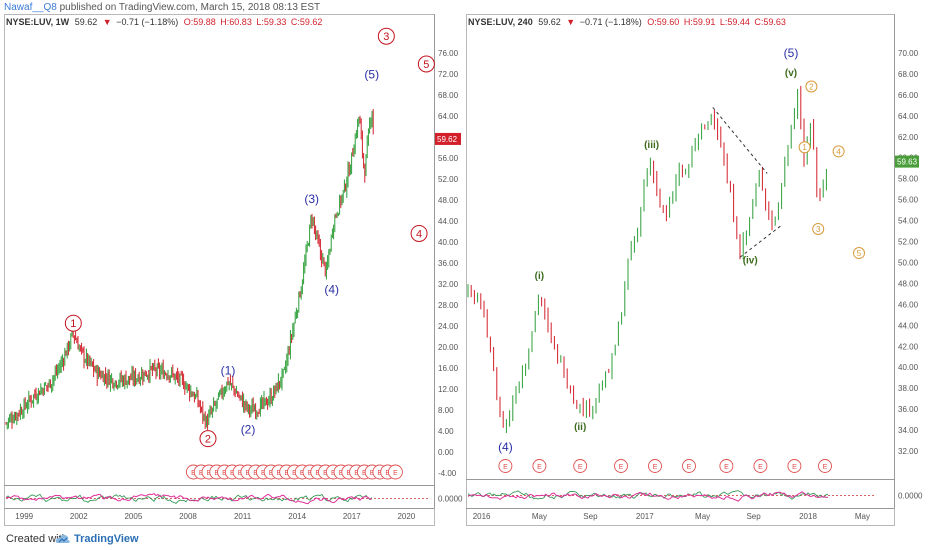 This screenshot has width=932, height=550. What do you see at coordinates (448, 74) in the screenshot?
I see `left-y-tick-label: 72.00` at bounding box center [448, 74].